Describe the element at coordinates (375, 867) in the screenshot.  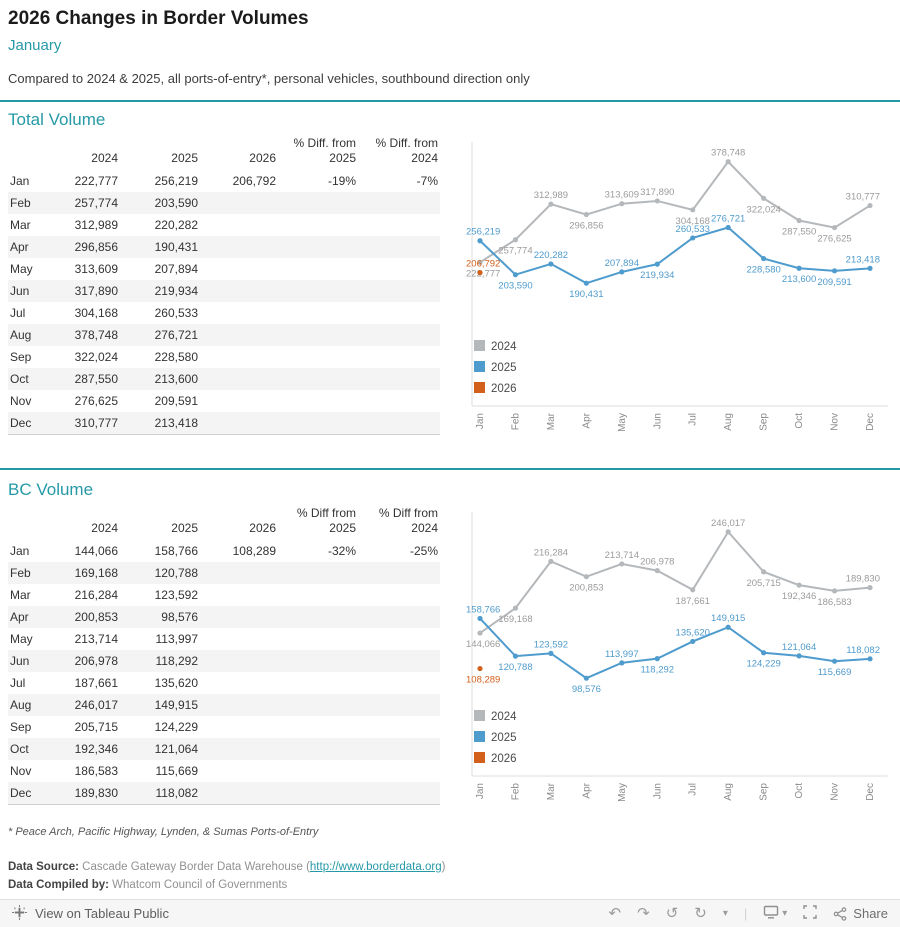
I see `data-source-link: http://www.borderdata.org` at that location.